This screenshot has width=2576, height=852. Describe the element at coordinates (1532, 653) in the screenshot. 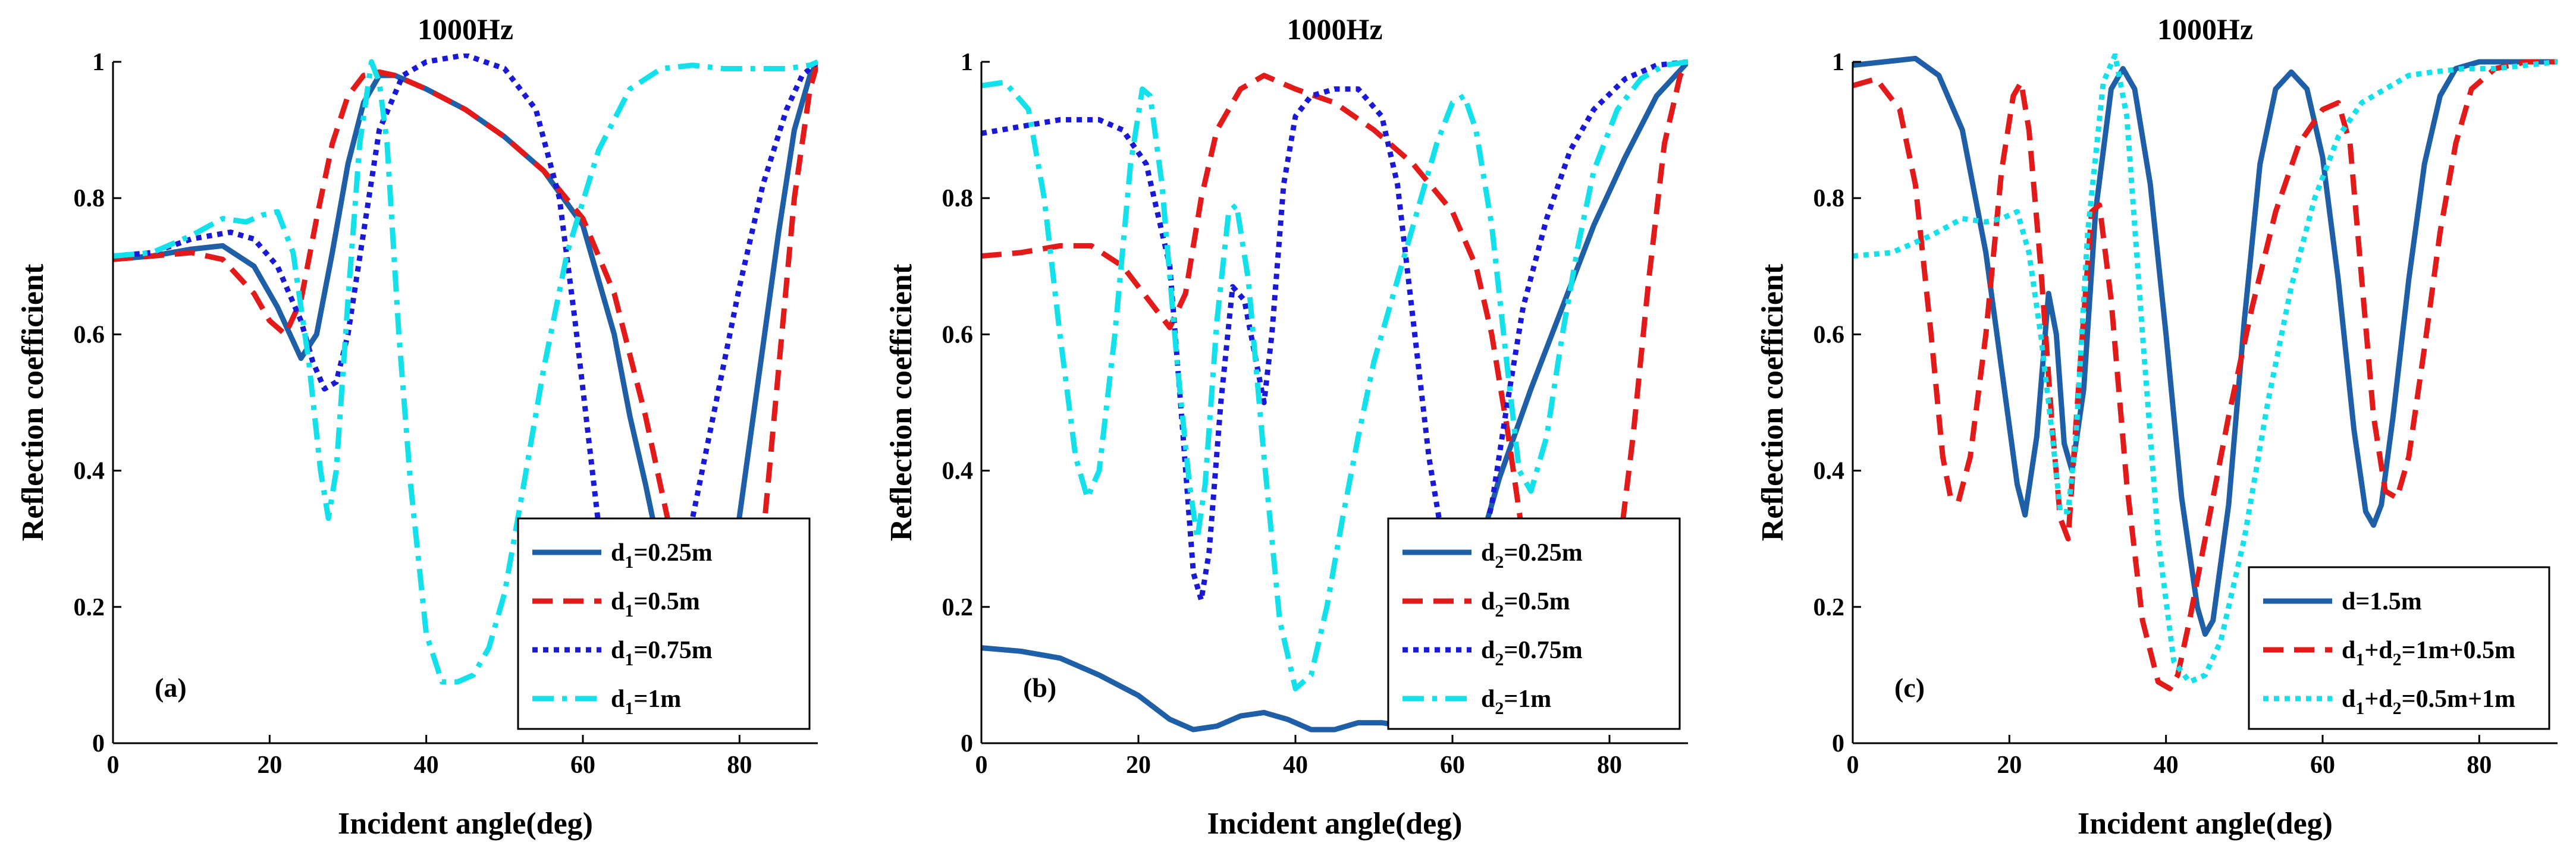

I see `legend-label: d2=0.75m` at that location.